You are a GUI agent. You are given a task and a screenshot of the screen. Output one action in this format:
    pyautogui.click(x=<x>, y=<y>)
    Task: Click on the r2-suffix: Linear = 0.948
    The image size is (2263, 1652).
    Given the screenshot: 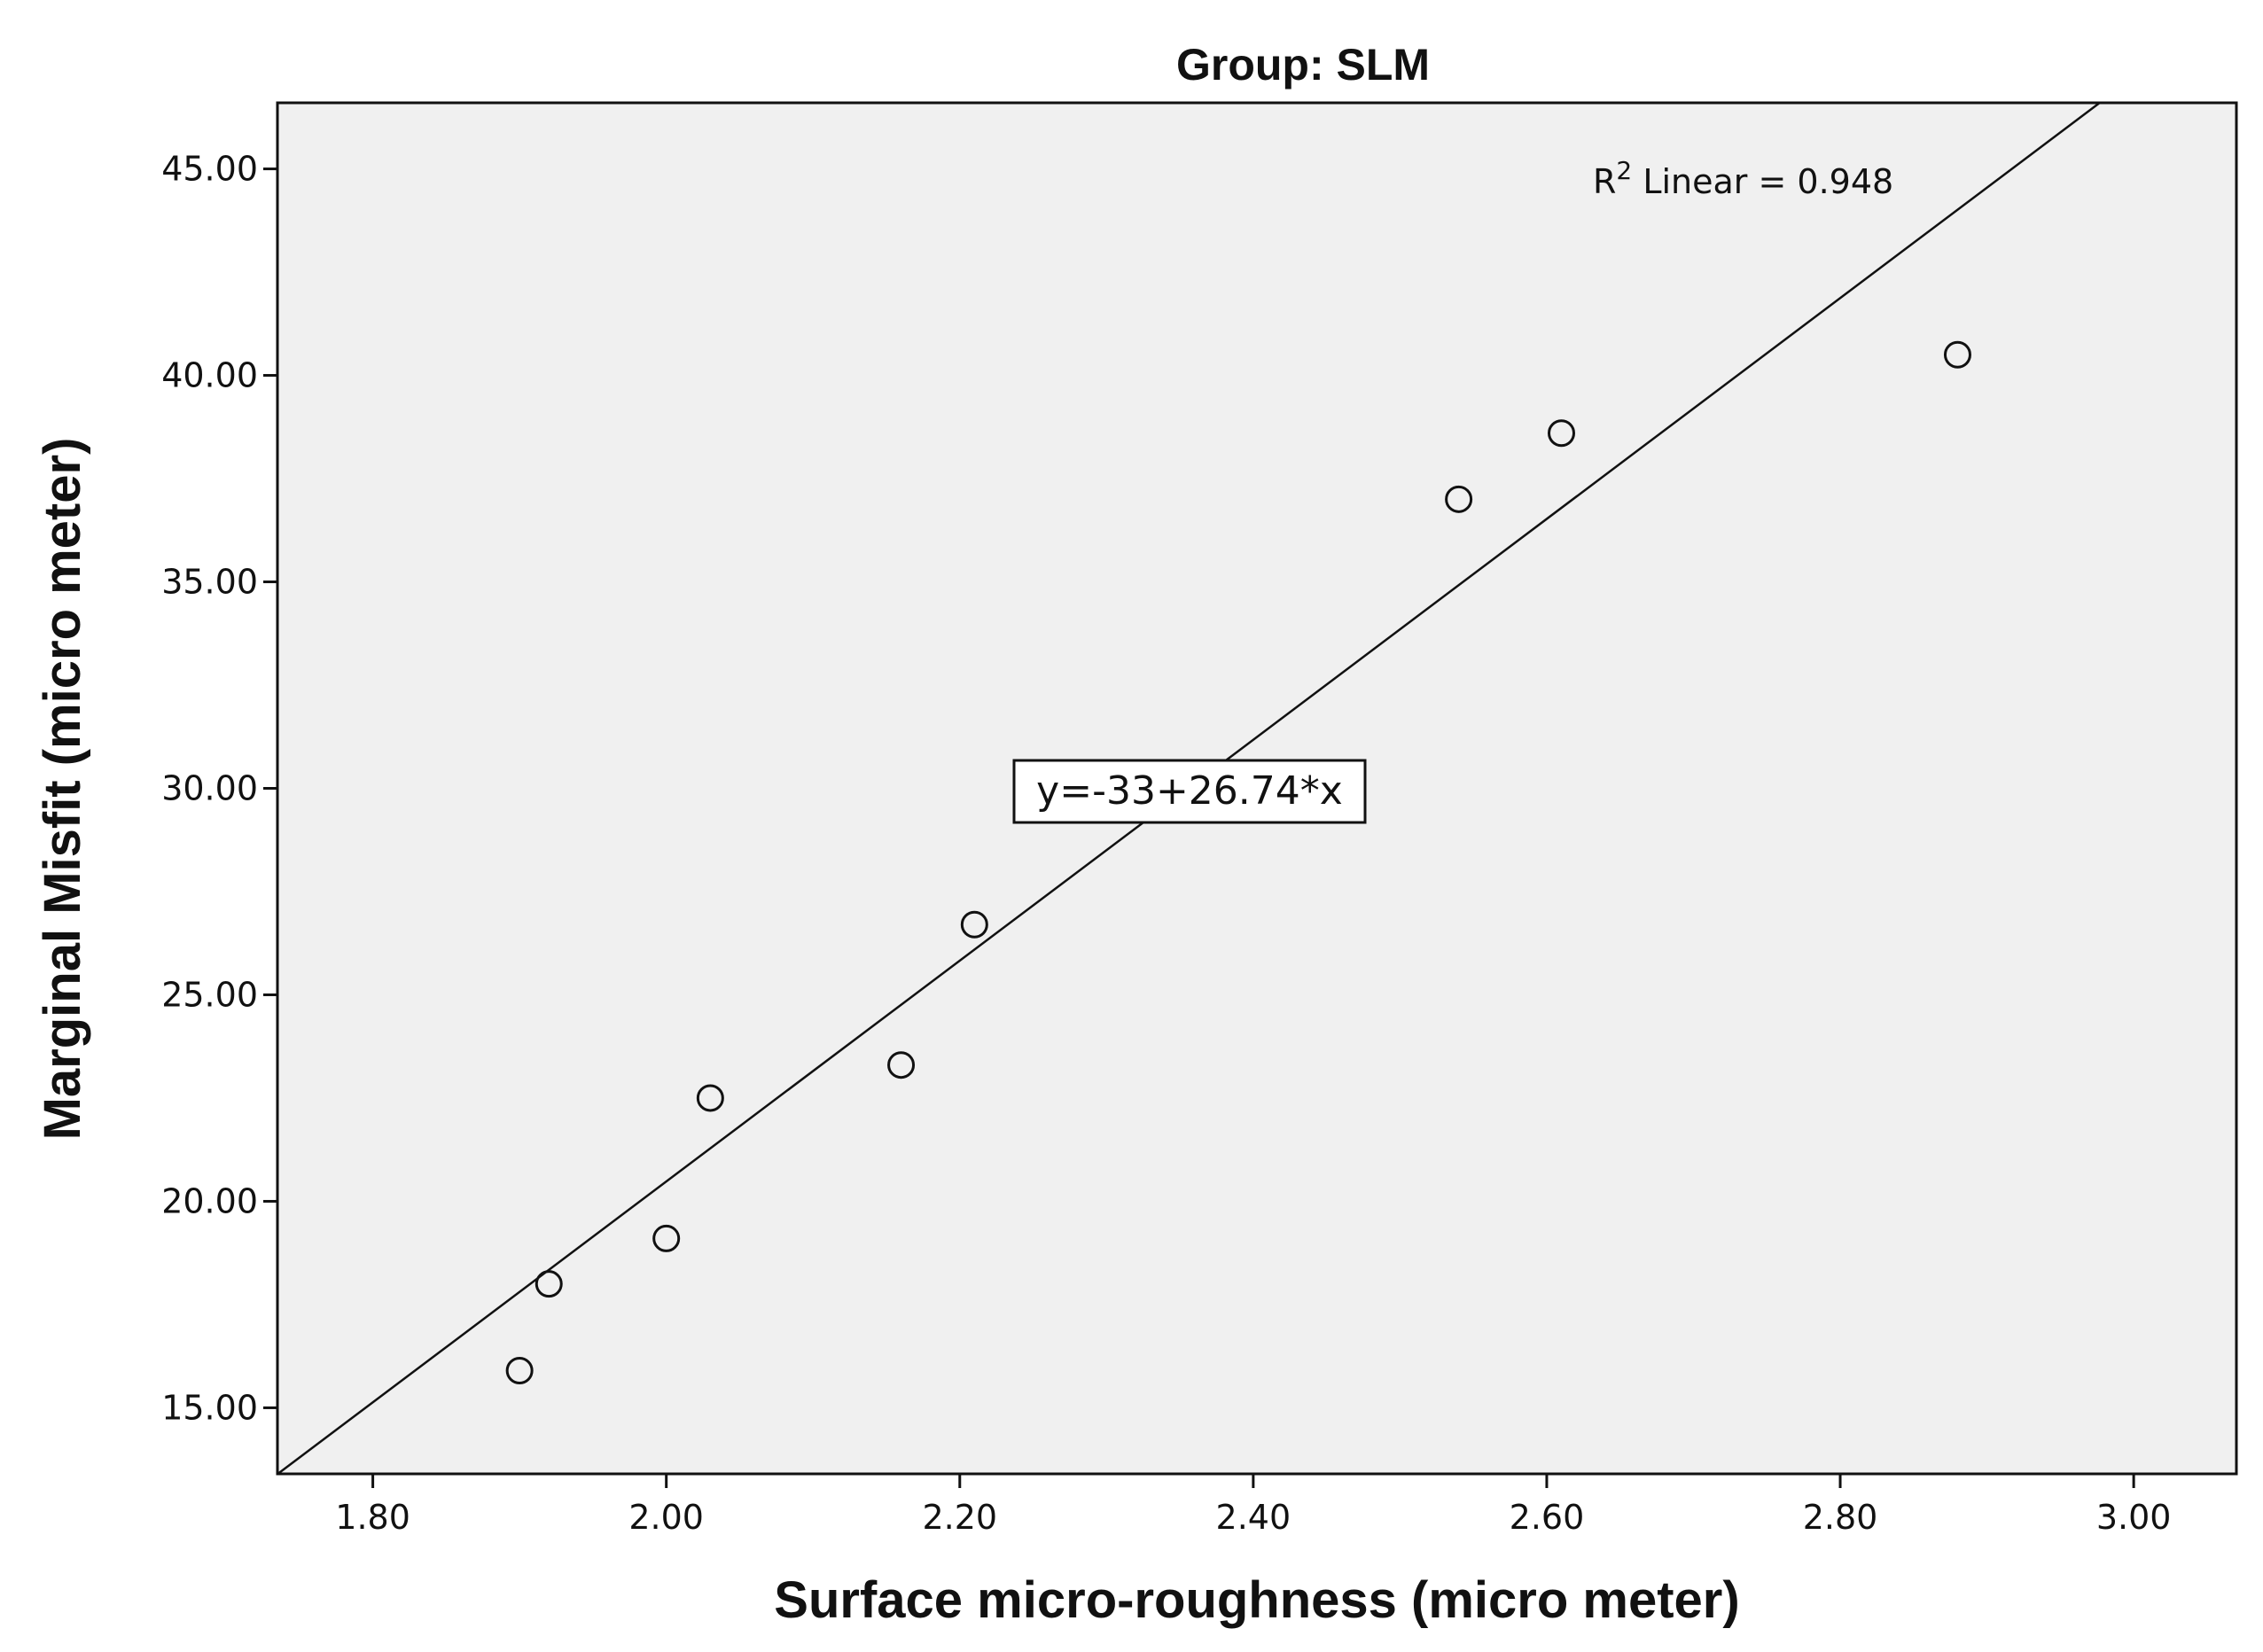 What is the action you would take?
    pyautogui.click(x=1762, y=181)
    